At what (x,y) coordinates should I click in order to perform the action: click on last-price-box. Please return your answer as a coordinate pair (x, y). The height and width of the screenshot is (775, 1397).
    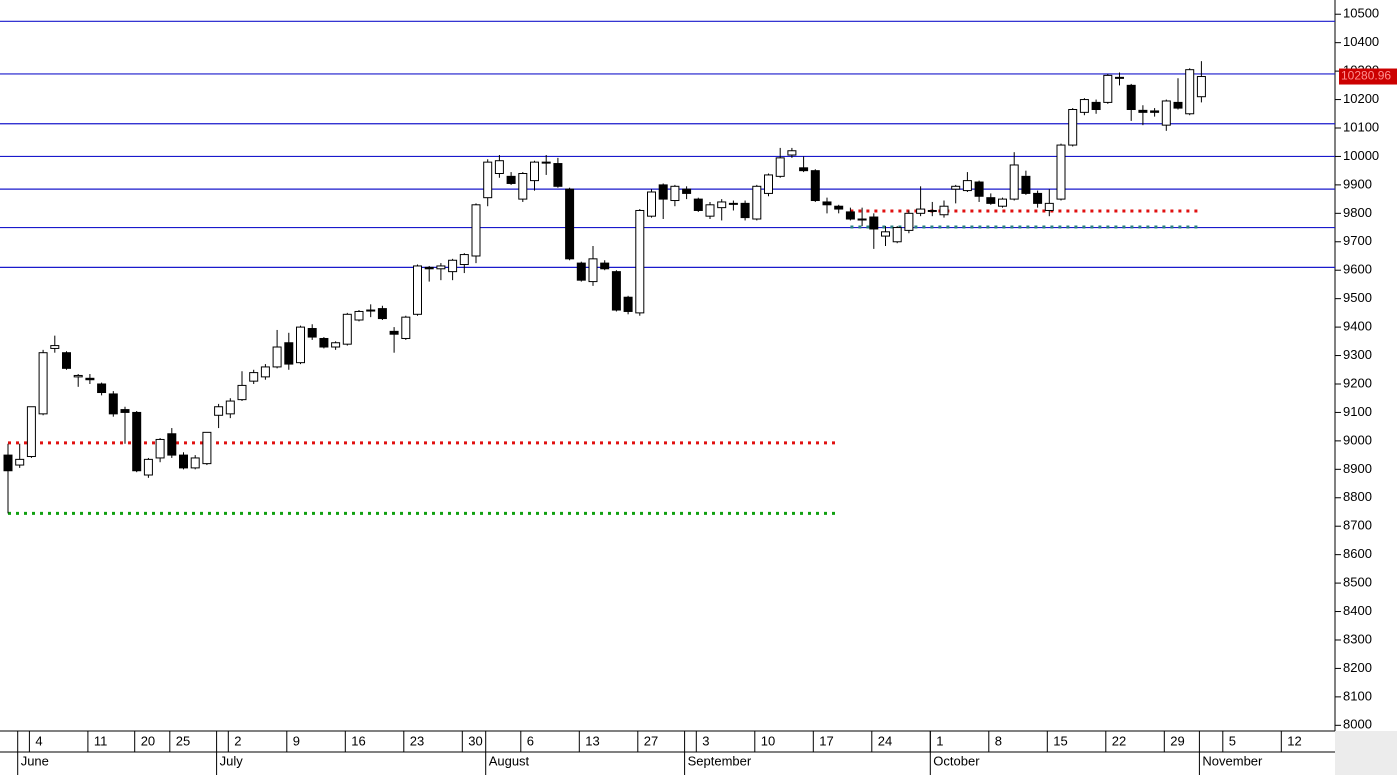
    Looking at the image, I should click on (1368, 76).